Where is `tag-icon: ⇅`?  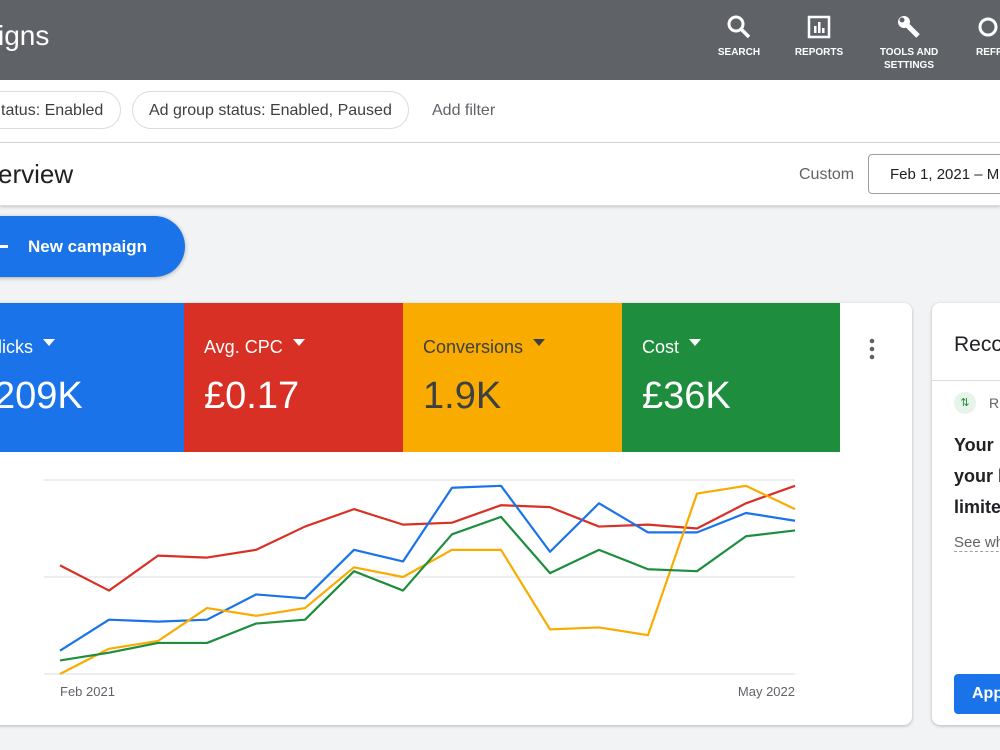
tag-icon: ⇅ is located at coordinates (965, 403).